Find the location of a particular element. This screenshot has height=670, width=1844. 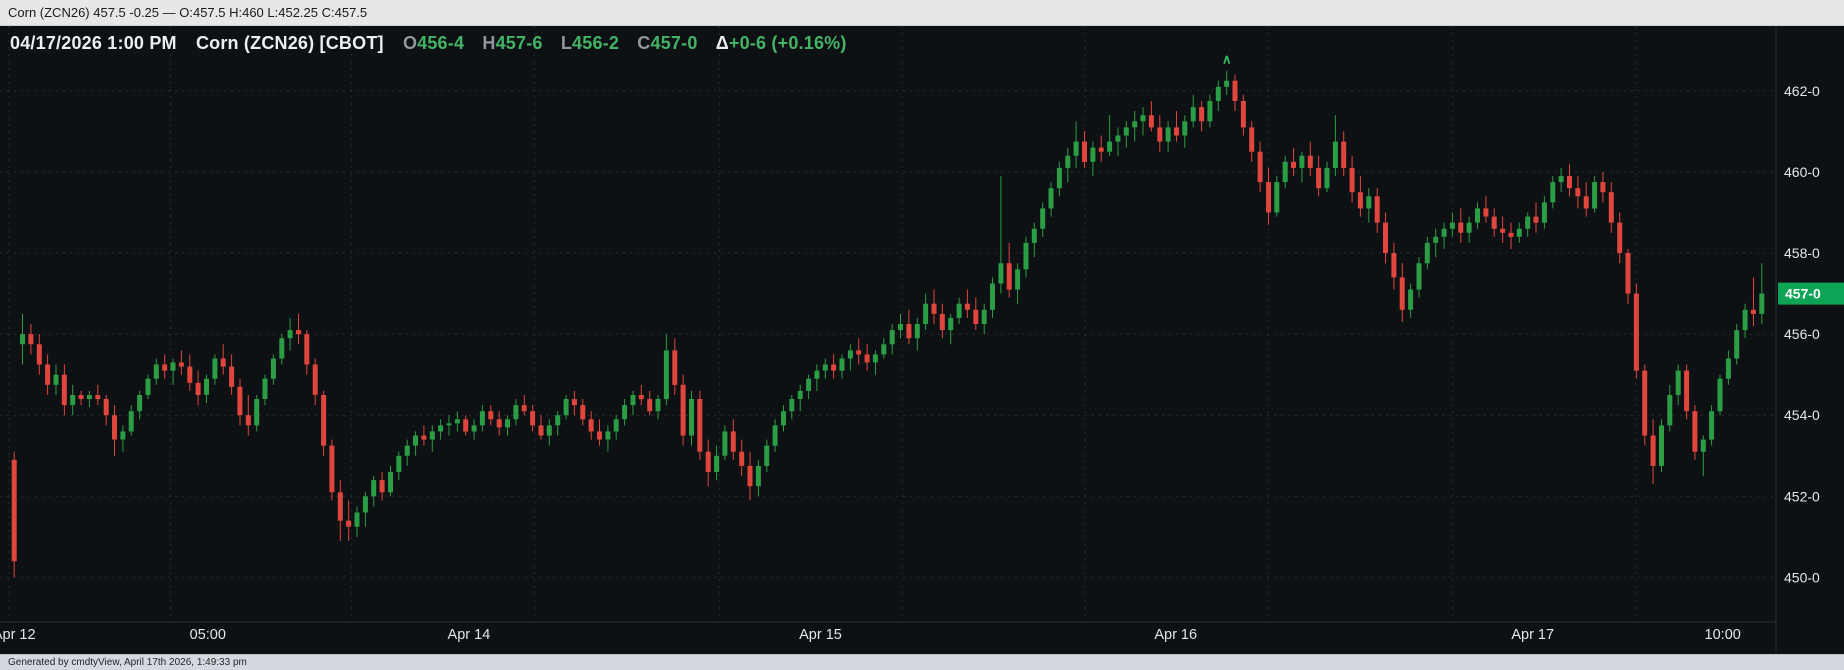

y-axis-labels: 450-0 452-0 454-0 456-0 458-0 460-0 462-0 is located at coordinates (1802, 334).